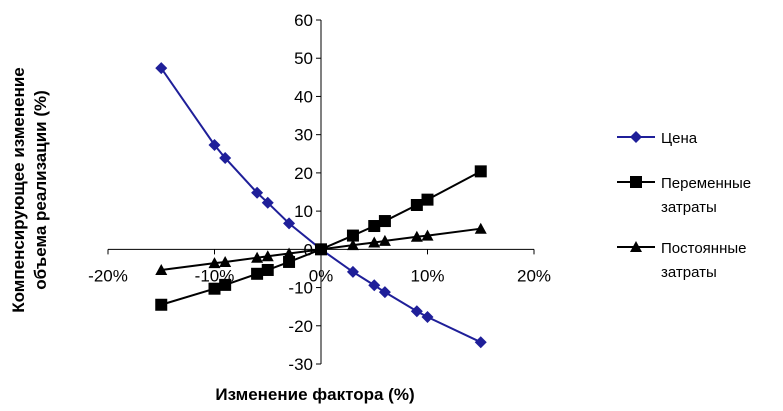  Describe the element at coordinates (534, 275) in the screenshot. I see `x-tick-label: 20%` at that location.